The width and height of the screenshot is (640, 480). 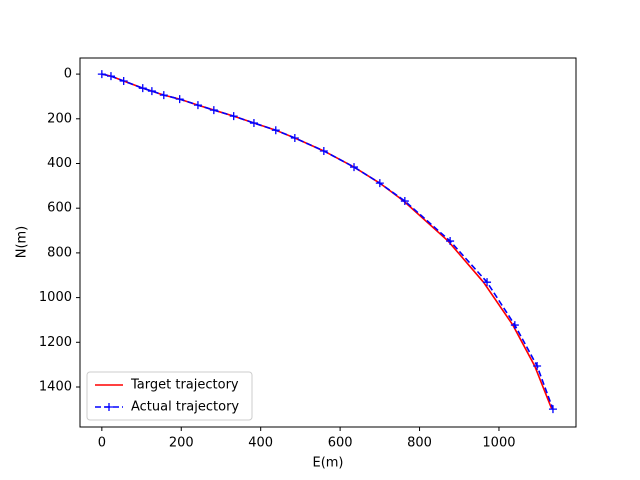 What do you see at coordinates (59, 252) in the screenshot?
I see `y-tick-label: 800` at bounding box center [59, 252].